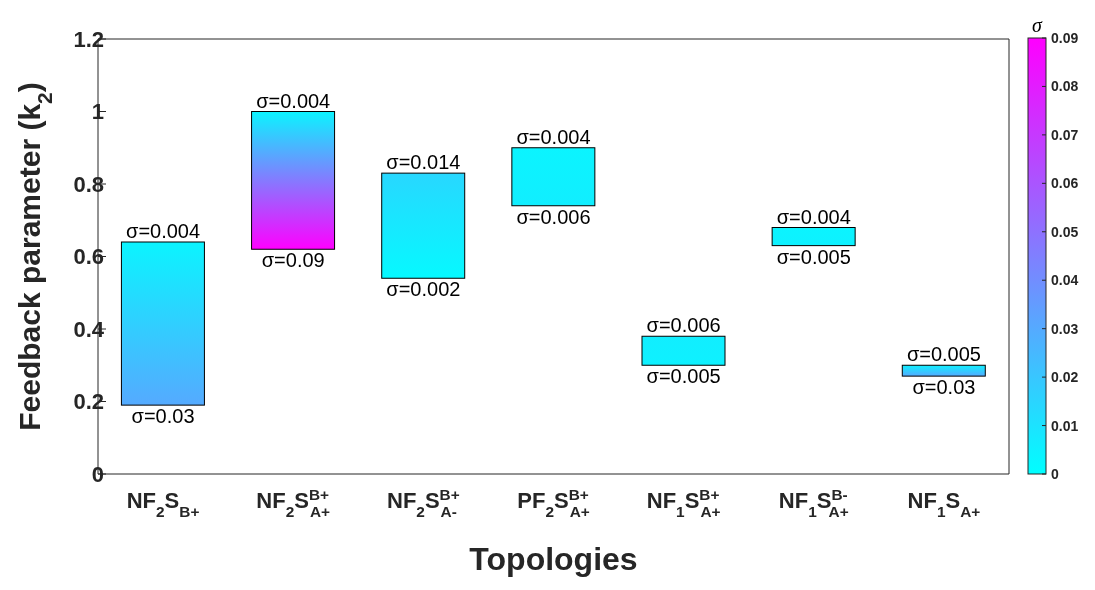 This screenshot has width=1095, height=590. What do you see at coordinates (293, 260) in the screenshot?
I see `annotation: σ=0.09` at bounding box center [293, 260].